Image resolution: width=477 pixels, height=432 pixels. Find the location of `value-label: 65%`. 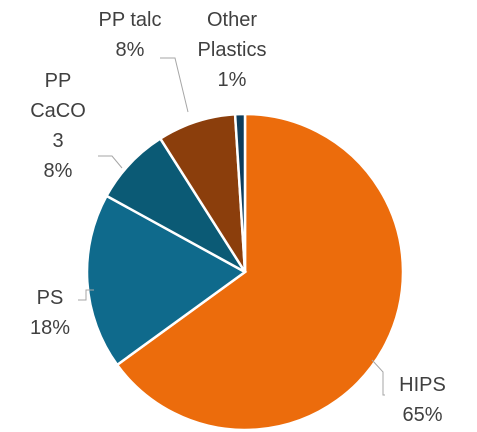

value-label: 65% is located at coordinates (422, 415).